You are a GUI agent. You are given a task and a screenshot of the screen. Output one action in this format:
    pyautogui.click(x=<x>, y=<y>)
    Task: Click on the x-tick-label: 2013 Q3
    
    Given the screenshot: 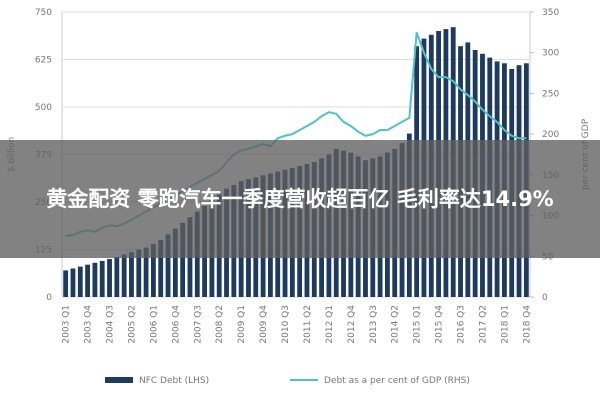 What is the action you would take?
    pyautogui.click(x=374, y=324)
    